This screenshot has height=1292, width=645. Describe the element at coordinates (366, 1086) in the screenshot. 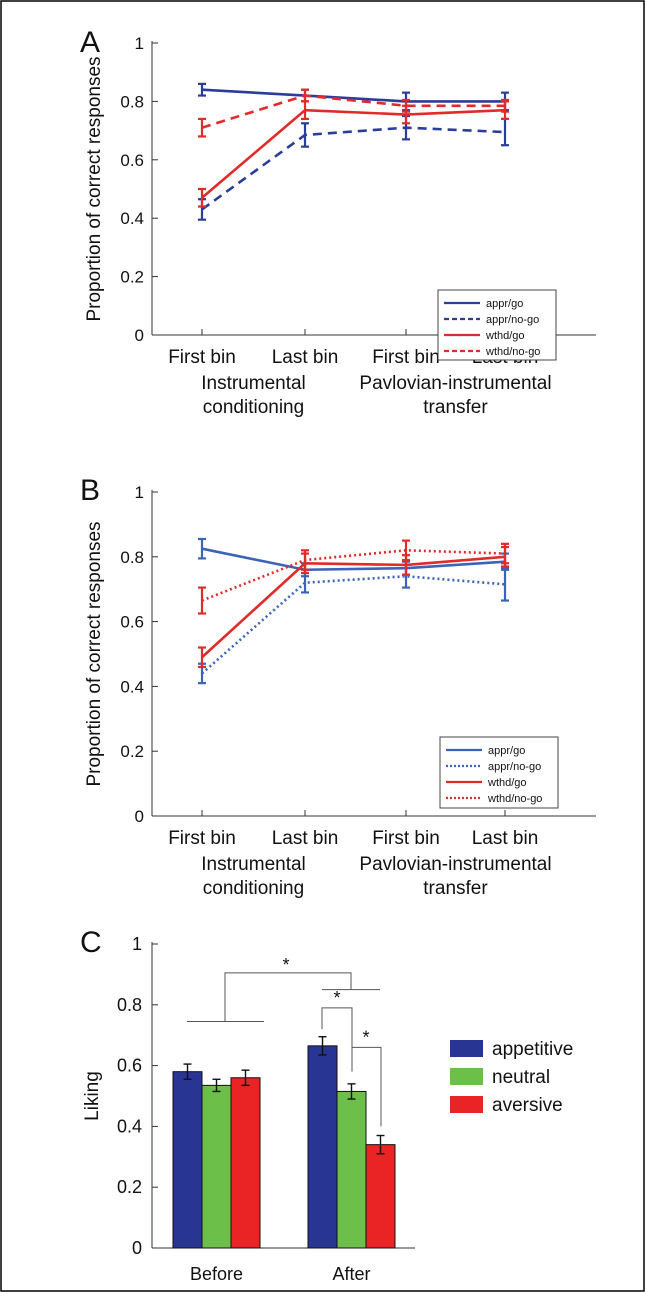

I see `bracket-neu-ave` at that location.